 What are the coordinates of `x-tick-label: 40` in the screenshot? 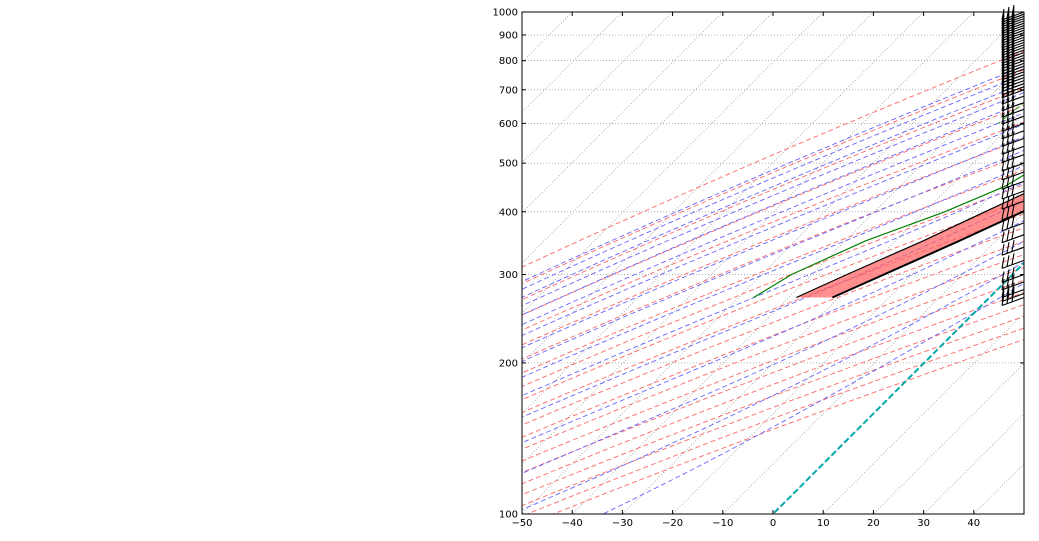 It's located at (973, 523).